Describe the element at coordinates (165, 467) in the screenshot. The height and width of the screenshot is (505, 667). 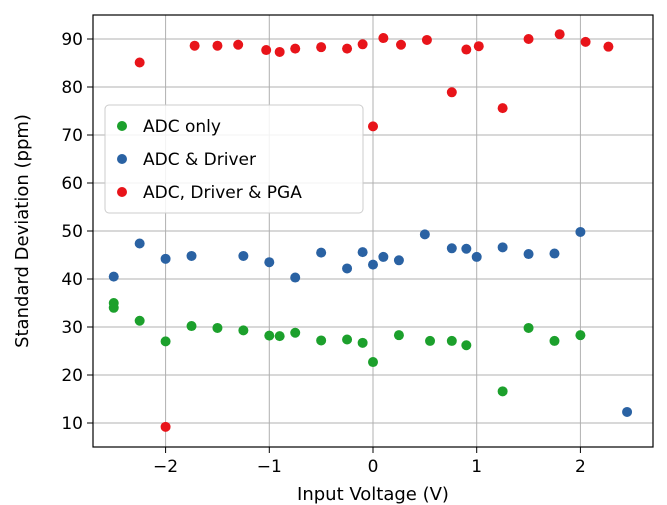
I see `x-tick-label: −2` at that location.